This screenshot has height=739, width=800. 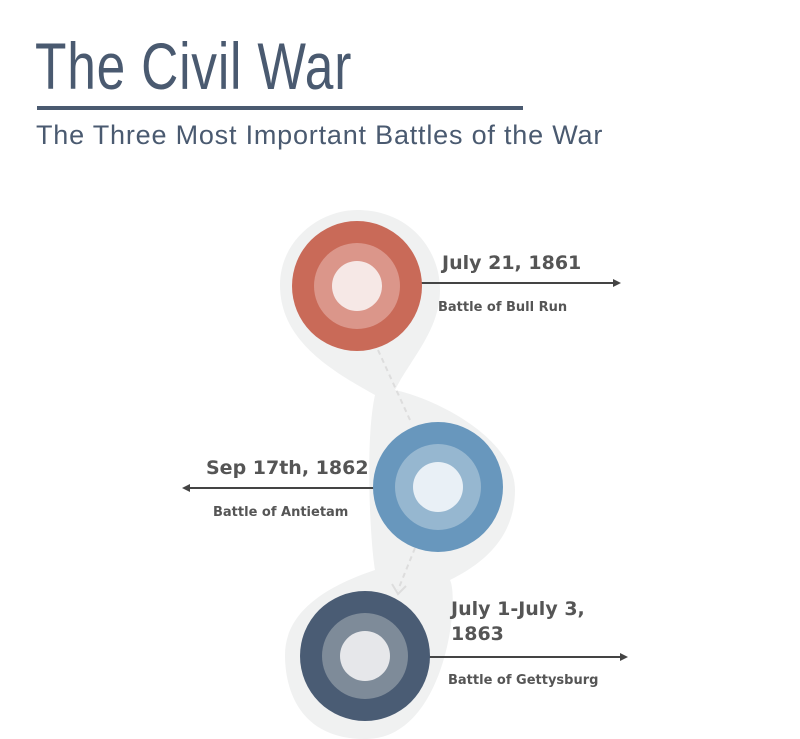 What do you see at coordinates (518, 621) in the screenshot?
I see `event-date: July 1-July 3, 1863` at bounding box center [518, 621].